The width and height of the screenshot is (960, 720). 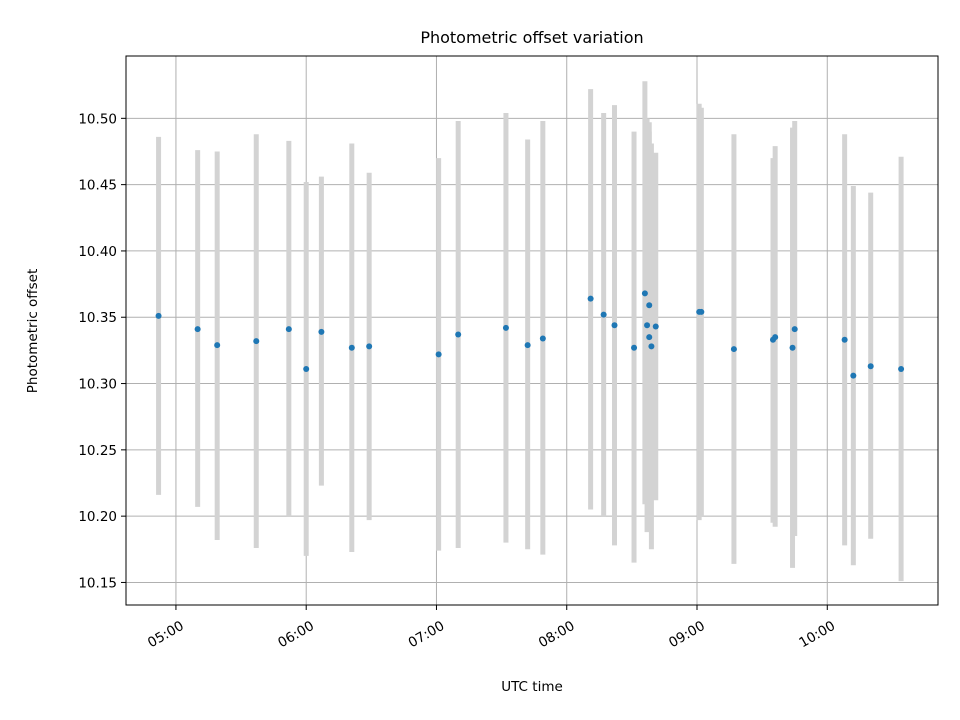 What do you see at coordinates (97, 119) in the screenshot?
I see `y-tick-label: 10.50` at bounding box center [97, 119].